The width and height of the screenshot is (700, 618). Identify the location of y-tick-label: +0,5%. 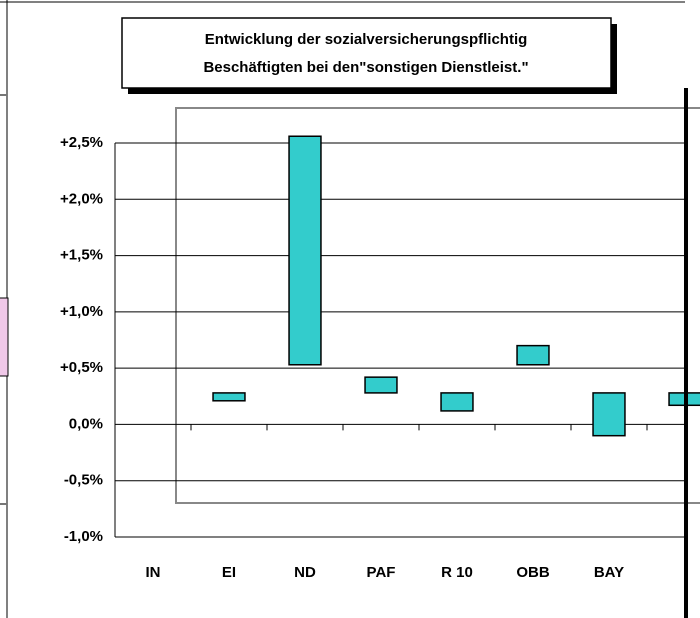
(81, 367).